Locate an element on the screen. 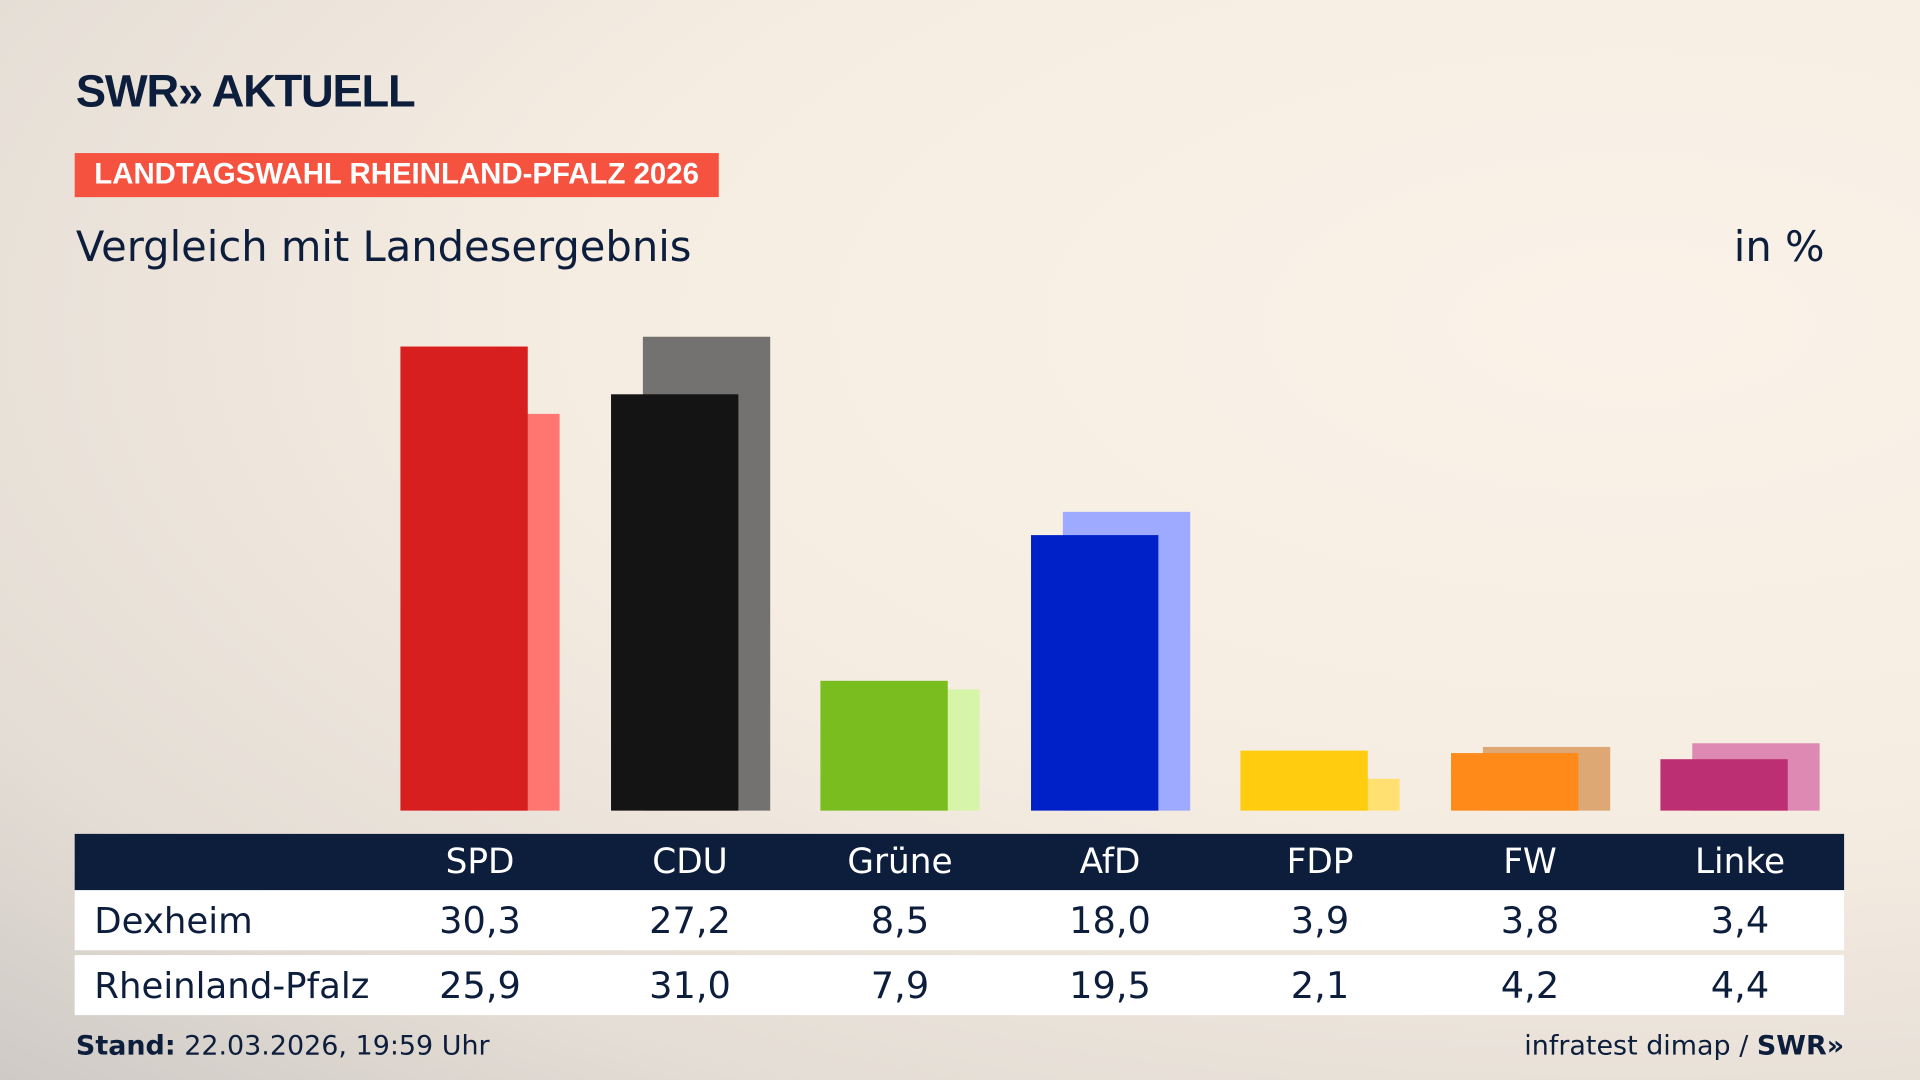 This screenshot has width=1920, height=1080. value-cell: 3,9 is located at coordinates (1320, 921).